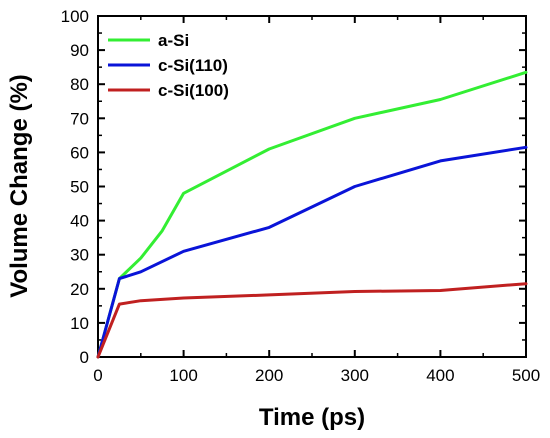 The image size is (550, 438). I want to click on x-tick-label: 300, so click(355, 375).